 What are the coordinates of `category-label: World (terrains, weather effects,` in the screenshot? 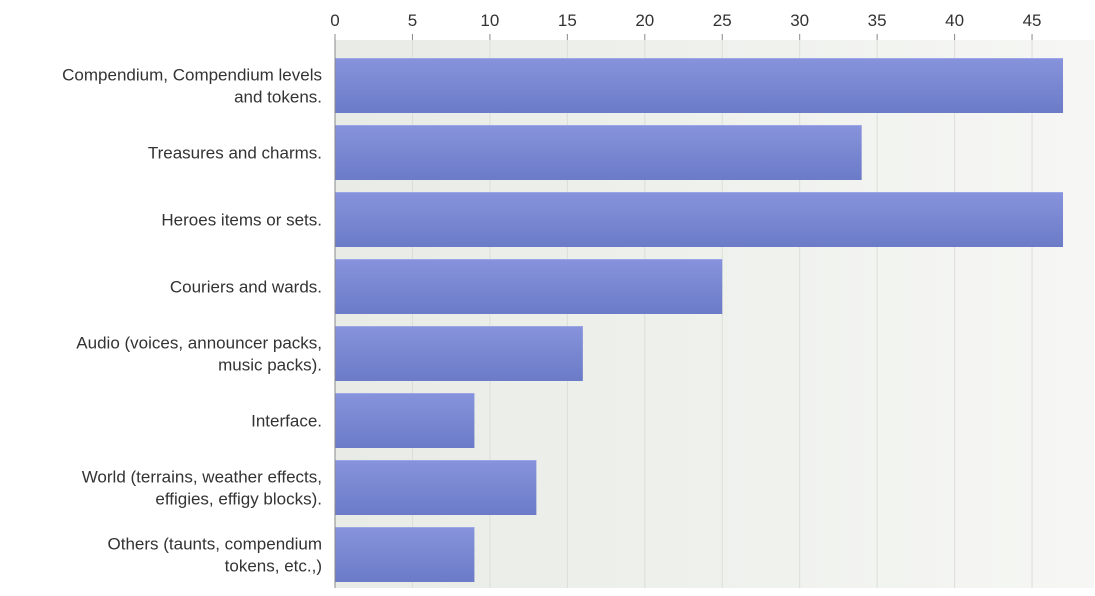 It's located at (202, 477).